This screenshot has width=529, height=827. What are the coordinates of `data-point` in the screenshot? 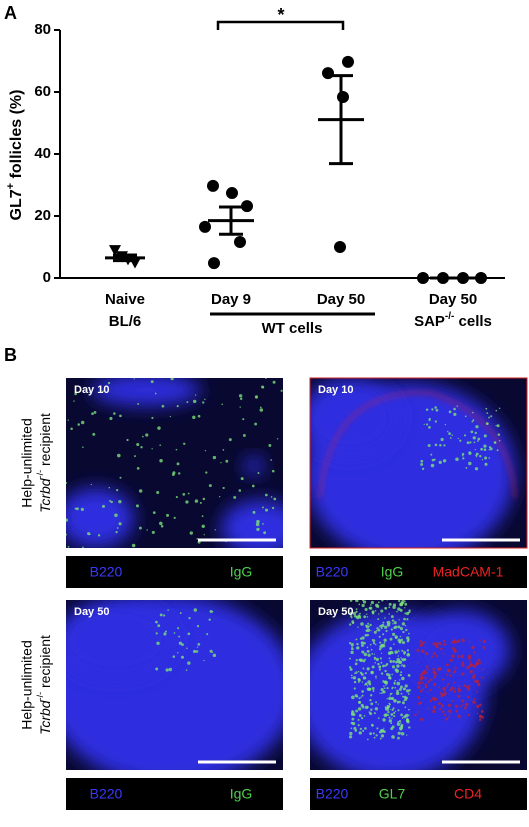 It's located at (340, 247).